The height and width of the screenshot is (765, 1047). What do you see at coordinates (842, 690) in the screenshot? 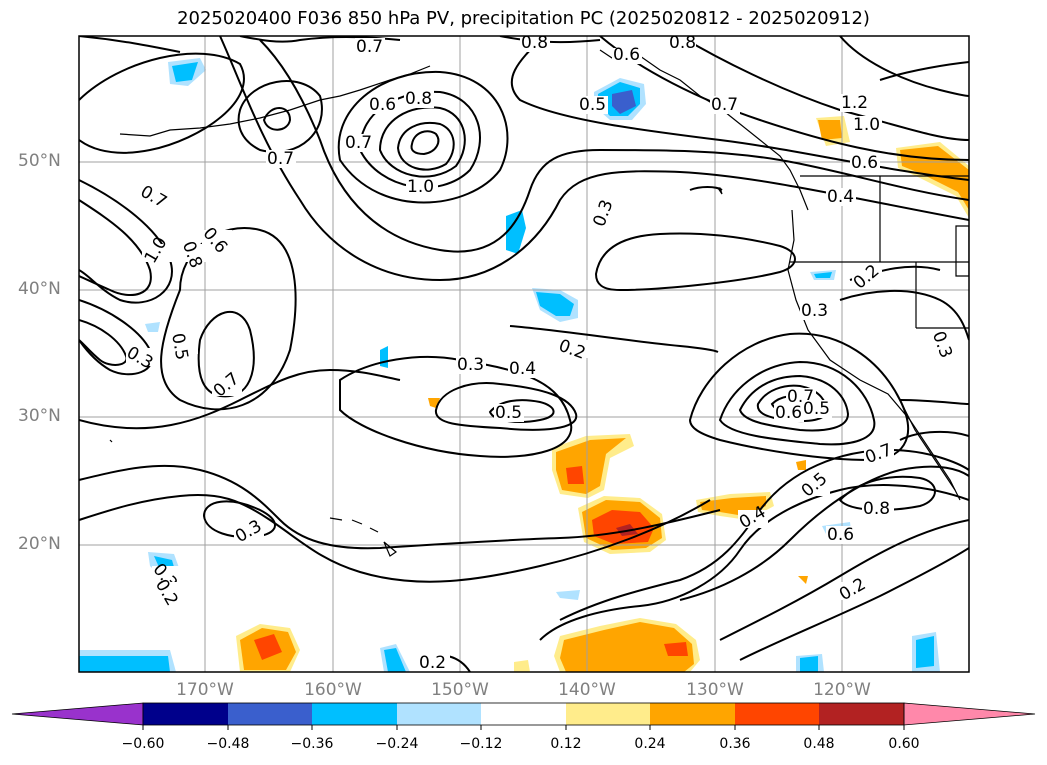
I see `lon-label: 120°W` at bounding box center [842, 690].